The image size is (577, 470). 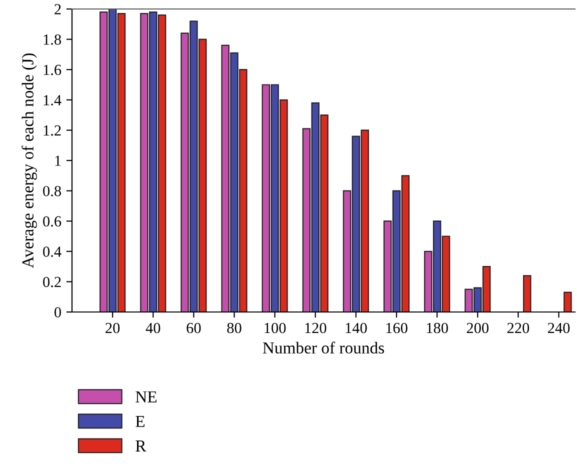 I want to click on x-tick-label: 220, so click(x=518, y=328).